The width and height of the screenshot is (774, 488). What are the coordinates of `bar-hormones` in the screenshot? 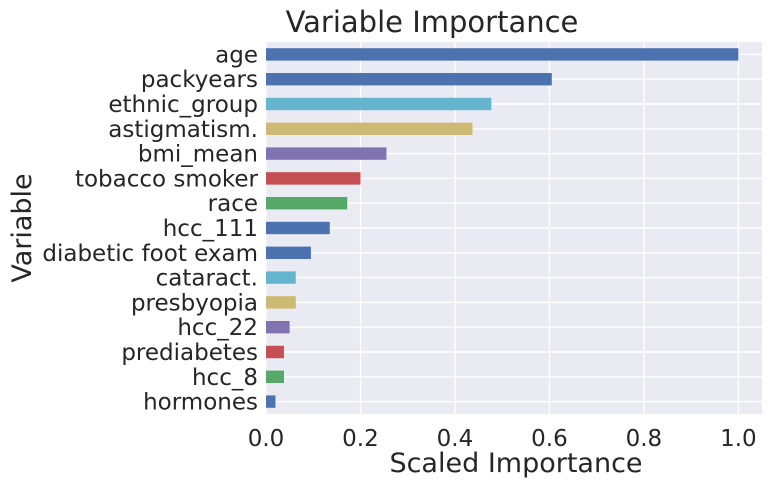 It's located at (271, 401).